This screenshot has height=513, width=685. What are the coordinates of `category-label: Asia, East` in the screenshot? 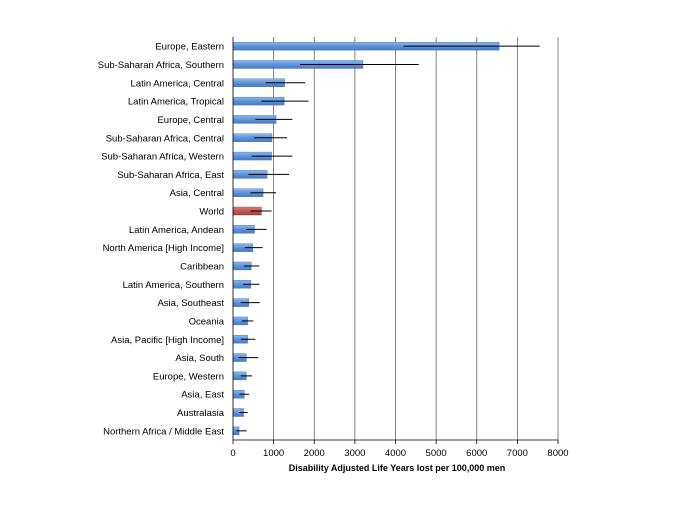 It's located at (202, 395).